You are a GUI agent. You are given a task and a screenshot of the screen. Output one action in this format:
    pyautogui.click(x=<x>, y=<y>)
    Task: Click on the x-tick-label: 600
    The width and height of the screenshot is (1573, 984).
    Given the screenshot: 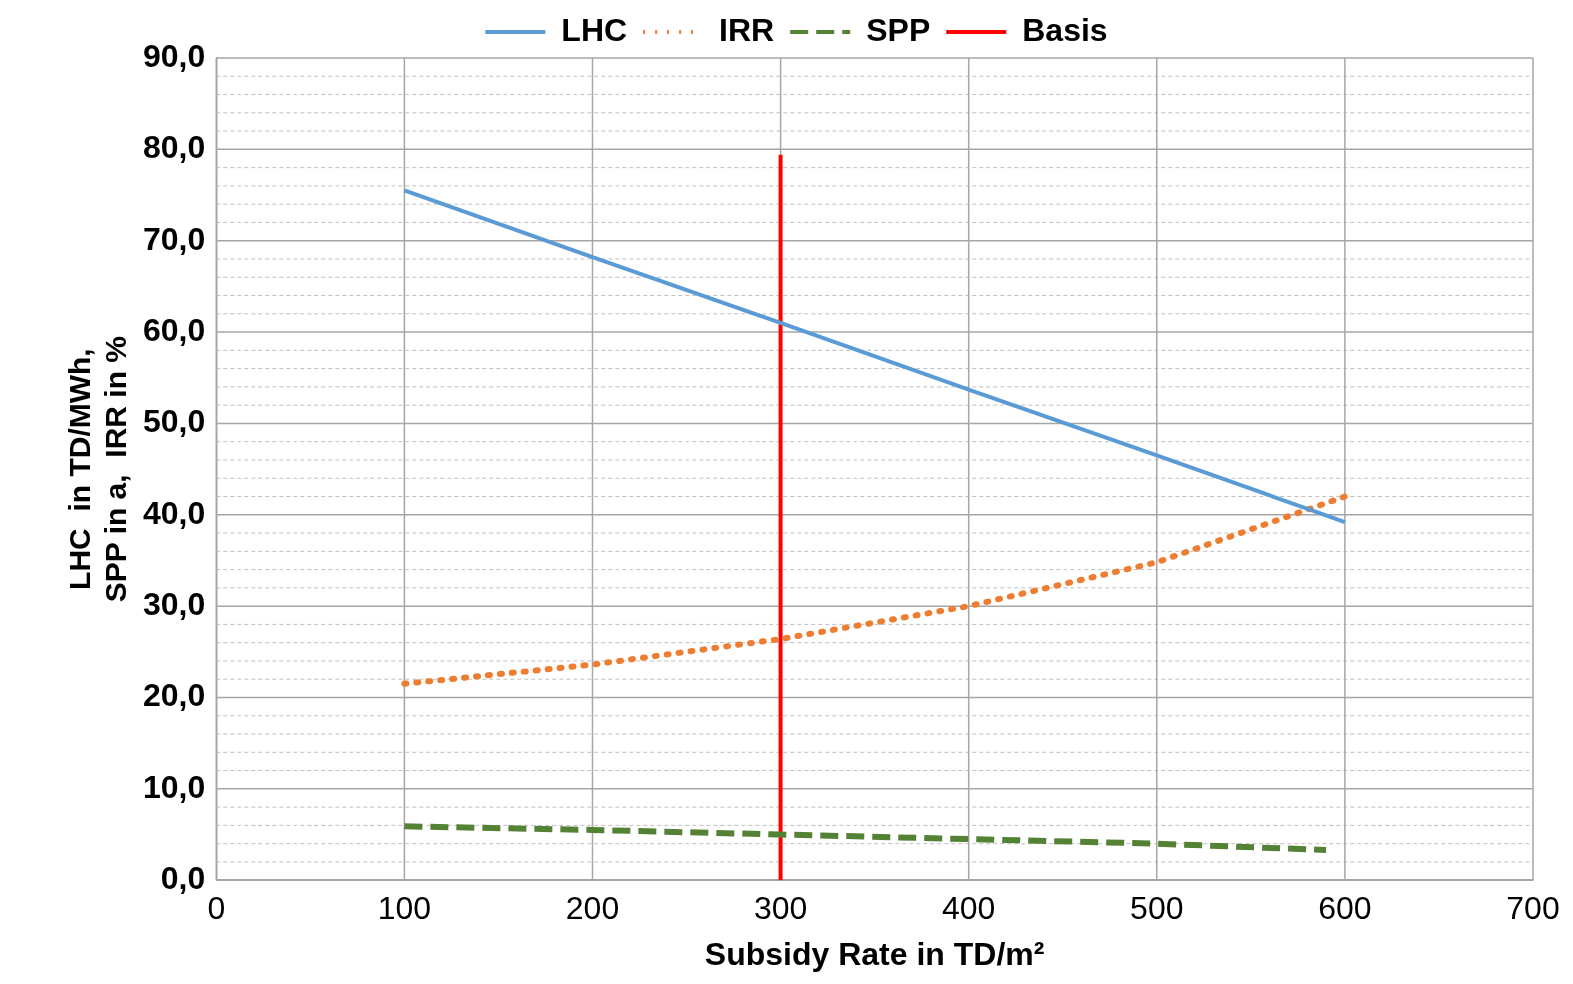 What is the action you would take?
    pyautogui.click(x=1345, y=908)
    